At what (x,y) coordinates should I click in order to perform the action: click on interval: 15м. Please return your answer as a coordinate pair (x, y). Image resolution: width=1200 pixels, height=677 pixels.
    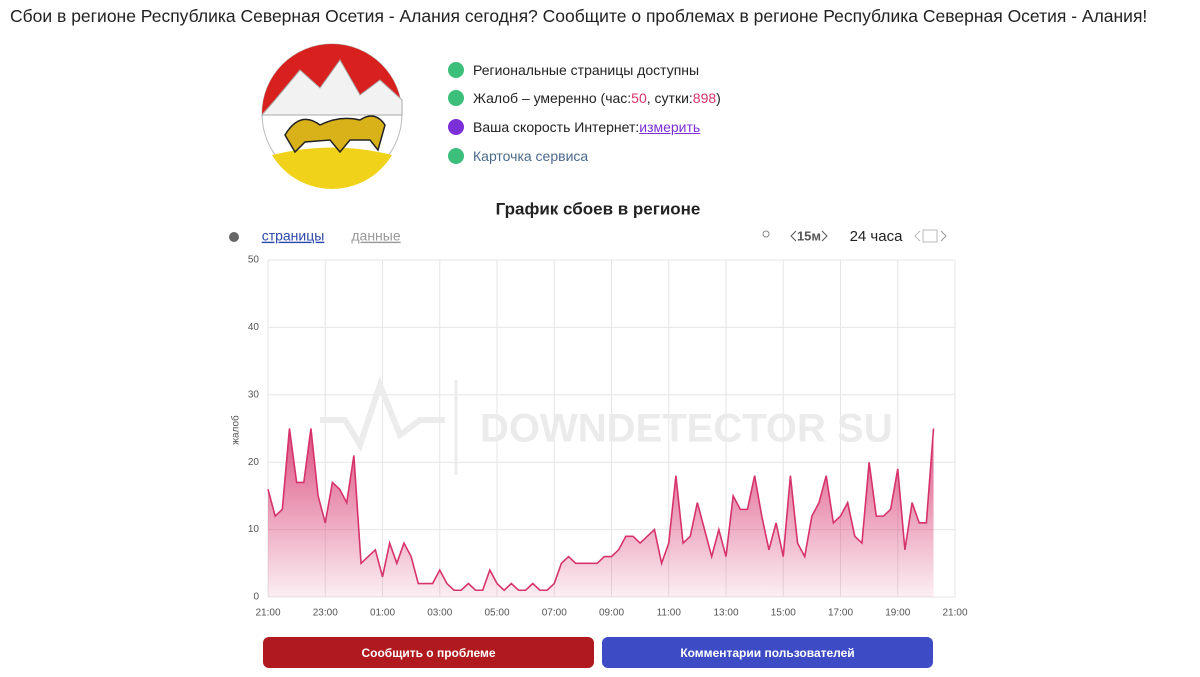
    Looking at the image, I should click on (809, 235).